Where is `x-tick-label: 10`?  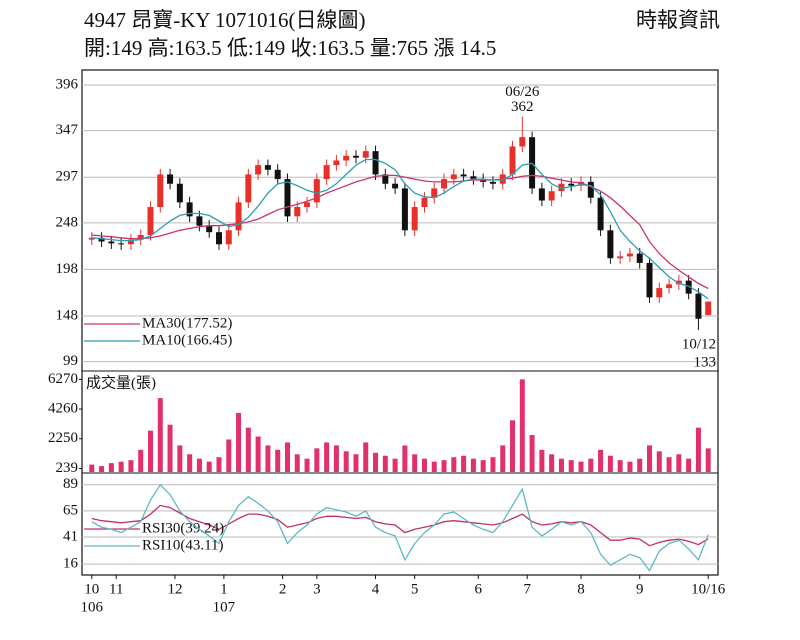
x-tick-label: 10 is located at coordinates (91, 589).